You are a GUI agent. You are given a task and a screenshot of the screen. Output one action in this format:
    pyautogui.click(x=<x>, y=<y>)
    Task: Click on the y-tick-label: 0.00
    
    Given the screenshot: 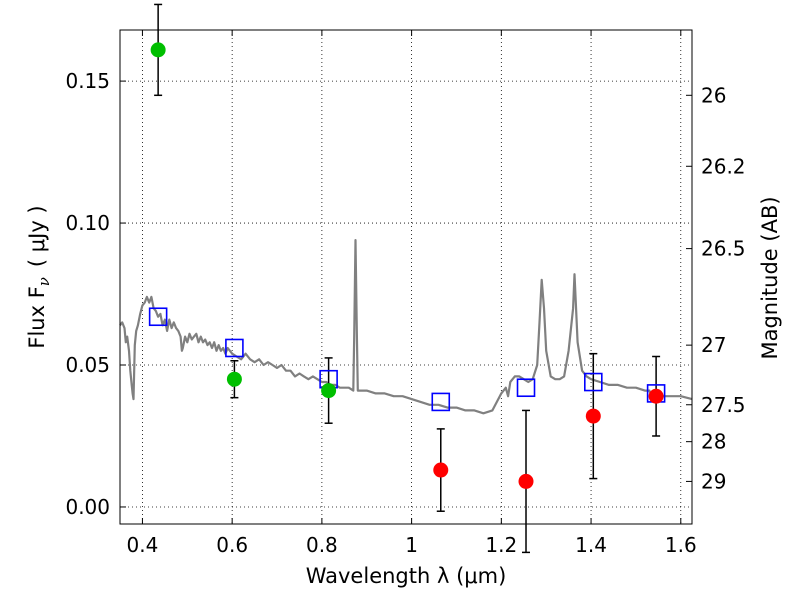 What is the action you would take?
    pyautogui.click(x=87, y=507)
    